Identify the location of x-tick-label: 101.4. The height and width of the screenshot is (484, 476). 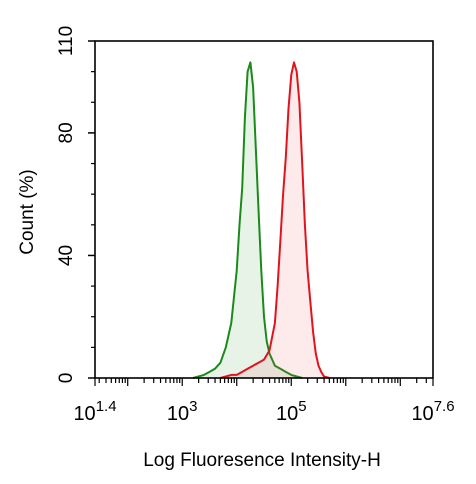
(94, 411).